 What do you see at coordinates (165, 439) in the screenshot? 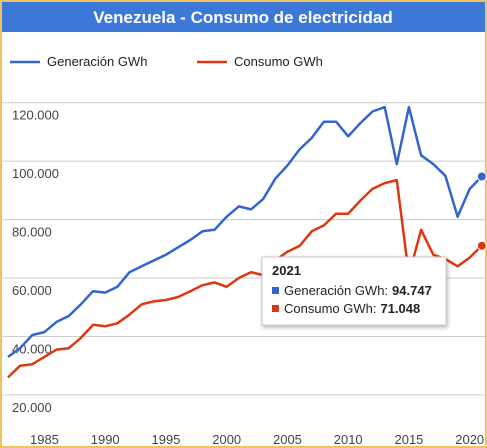
I see `x-tick-label: 1995` at bounding box center [165, 439].